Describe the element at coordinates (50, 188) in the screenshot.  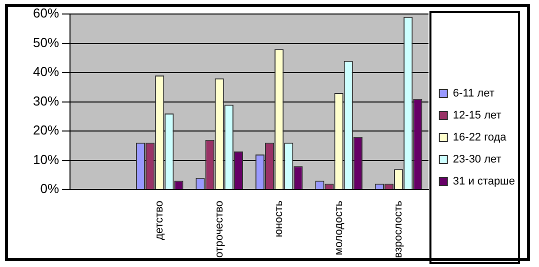
I see `y-tick-label: 0%` at that location.